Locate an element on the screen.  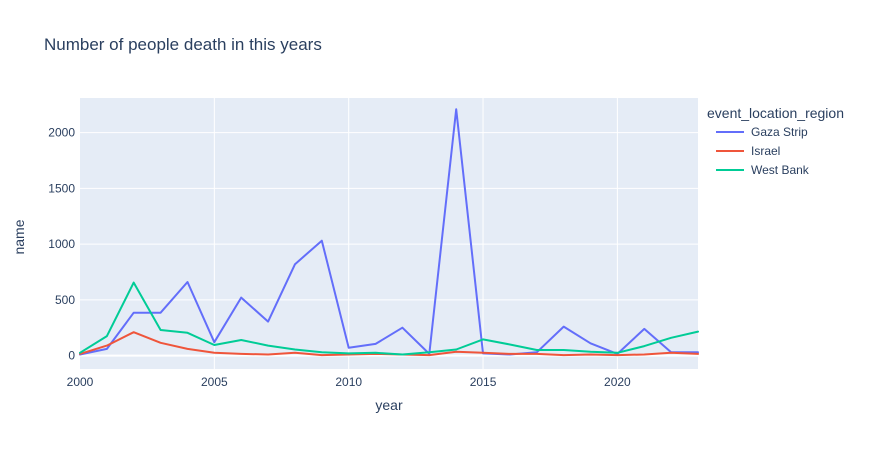
y-tick-labels: 0 500 1000 1500 2000 is located at coordinates (61, 244).